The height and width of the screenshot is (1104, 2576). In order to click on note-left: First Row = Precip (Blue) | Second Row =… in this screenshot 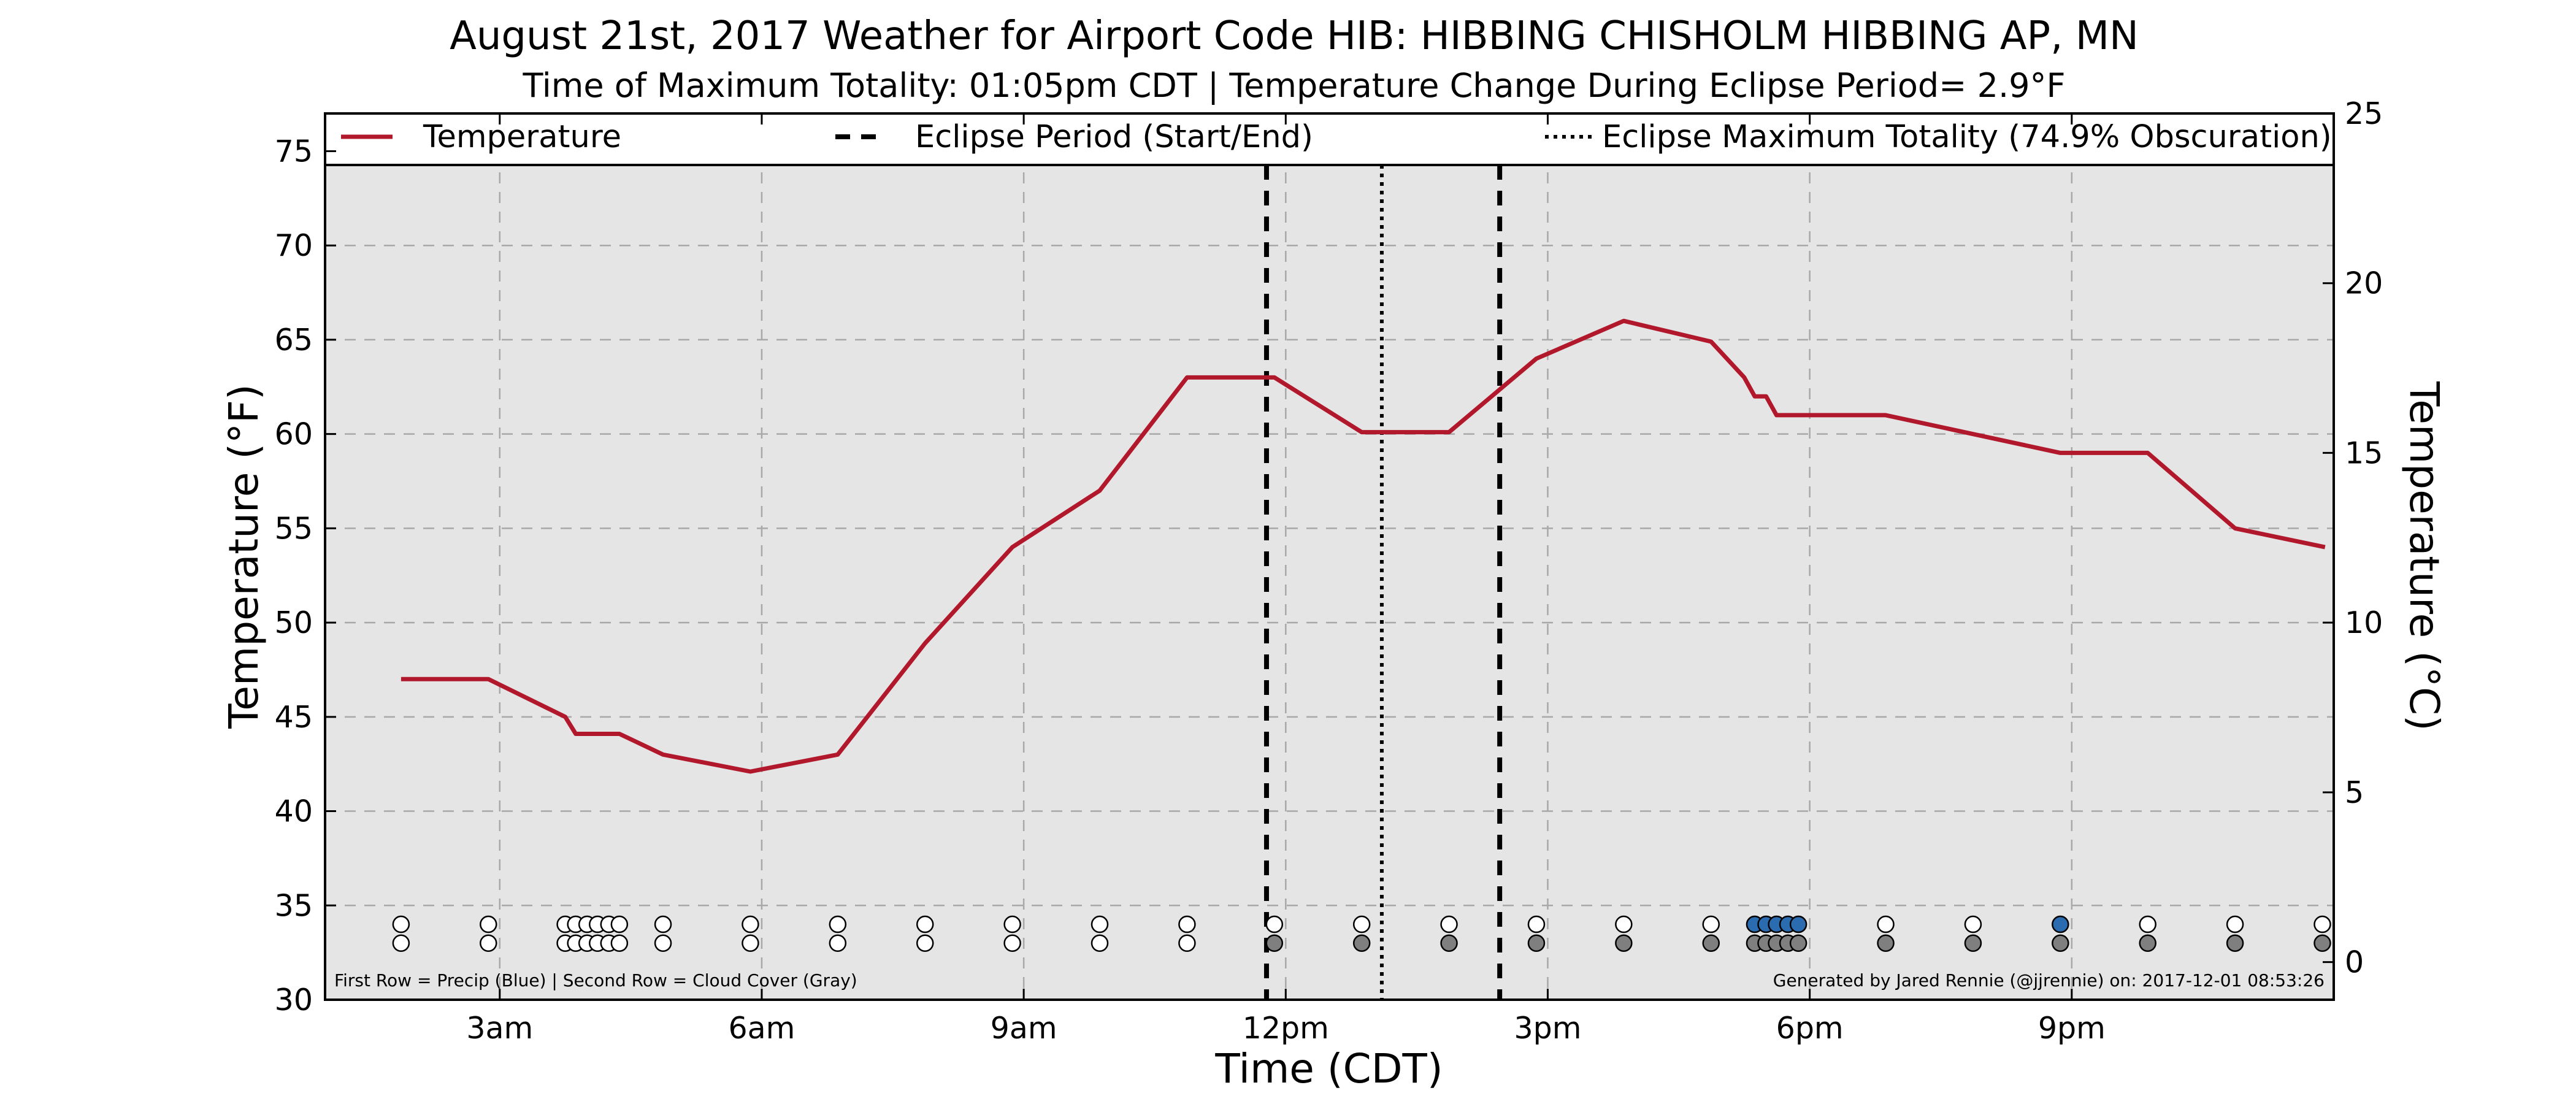, I will do `click(595, 980)`.